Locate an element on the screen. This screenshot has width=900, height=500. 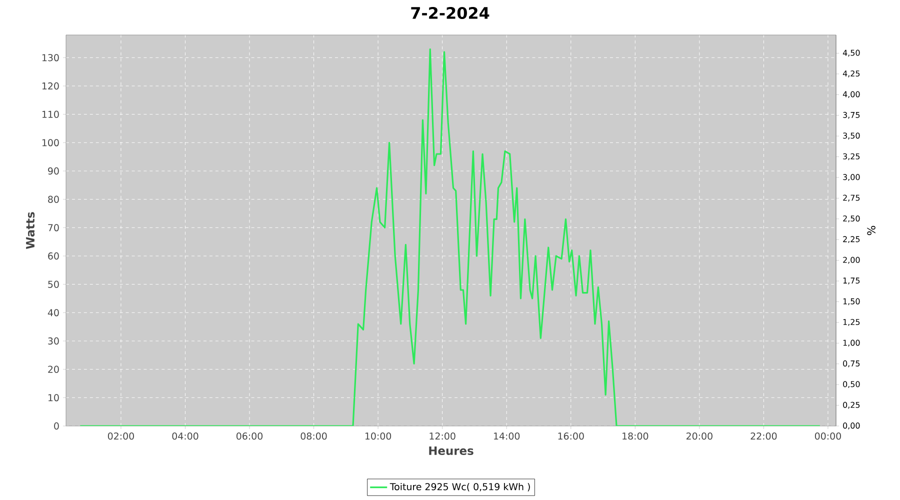
y-tick-label: 30 is located at coordinates (53, 341).